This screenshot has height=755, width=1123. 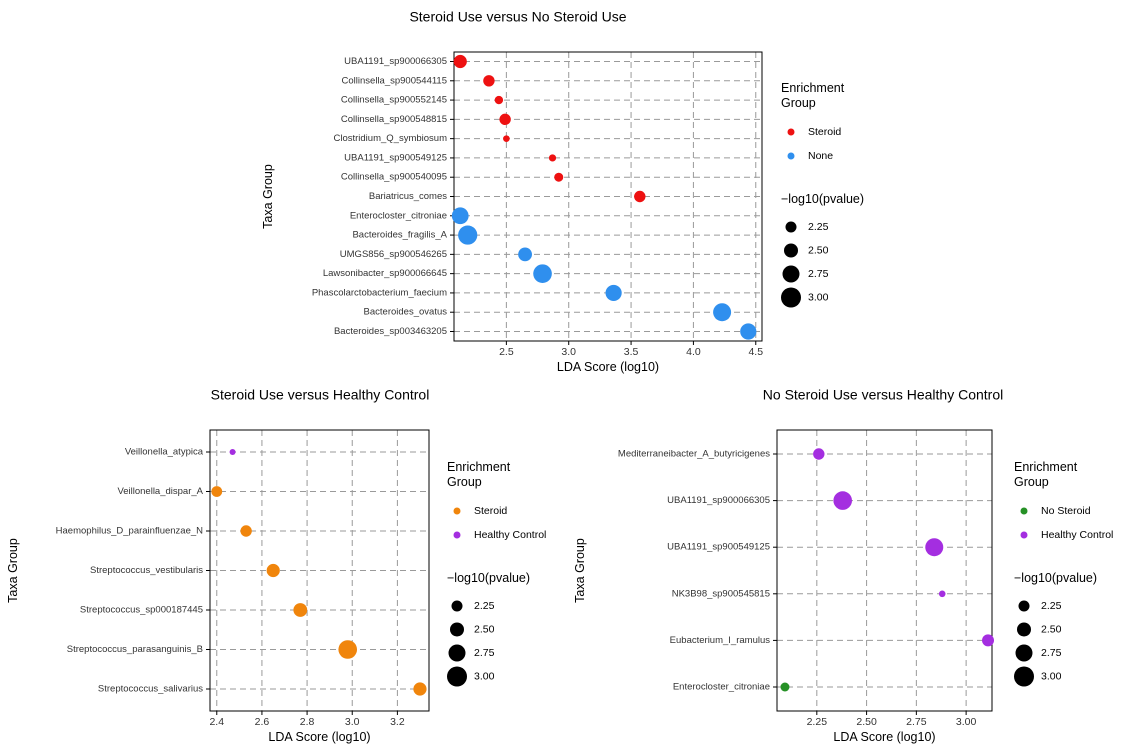 What do you see at coordinates (390, 138) in the screenshot?
I see `y-tick-label: Clostridium_Q_symbiosum` at bounding box center [390, 138].